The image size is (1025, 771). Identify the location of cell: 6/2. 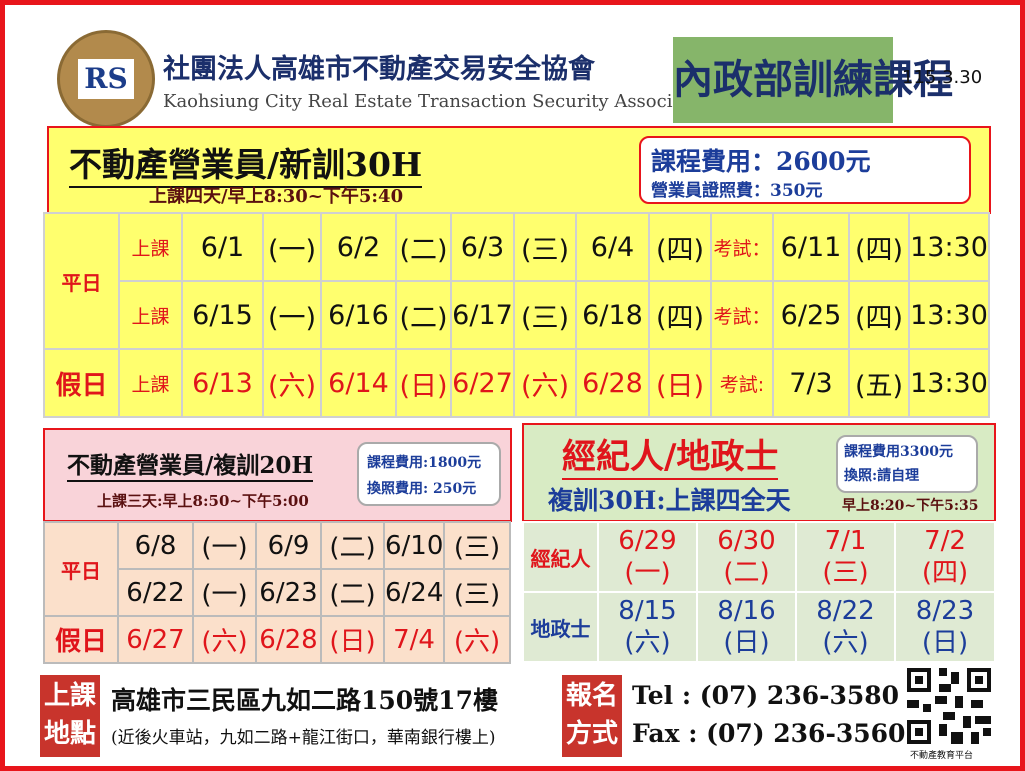
(358, 247).